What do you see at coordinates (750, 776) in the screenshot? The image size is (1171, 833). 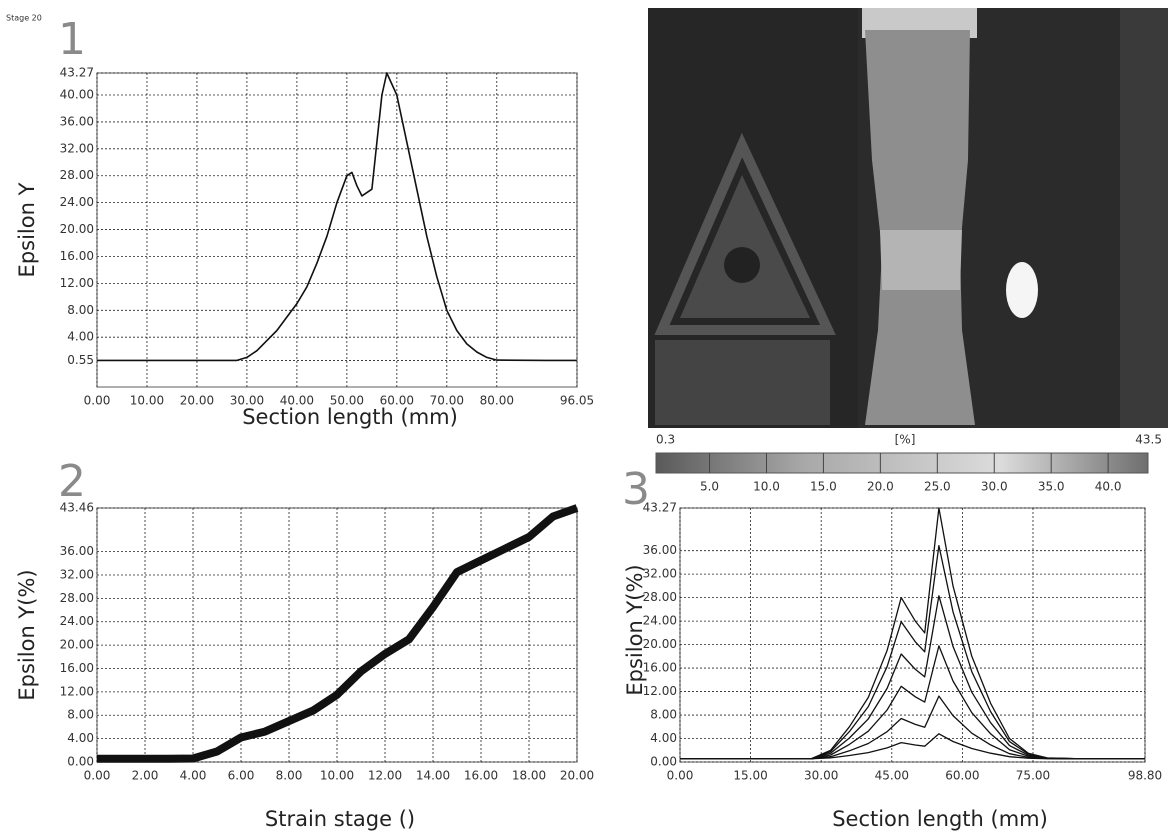 I see `x-tick-label: 15.00` at bounding box center [750, 776].